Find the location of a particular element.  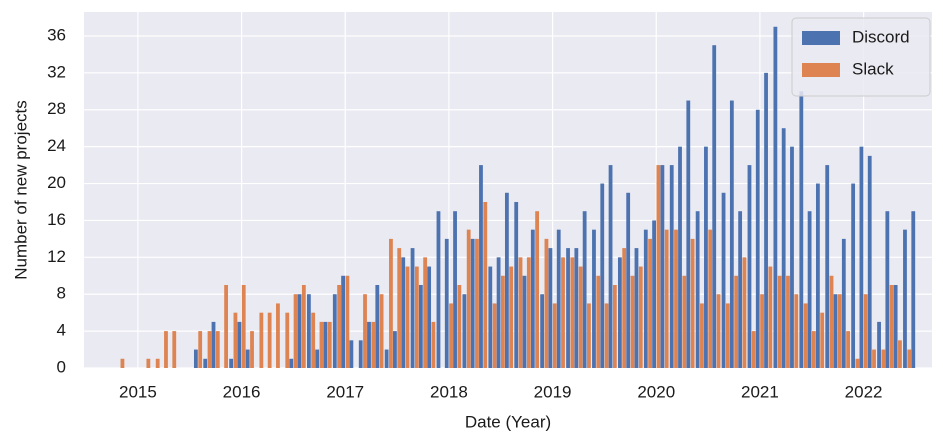

y-tick-label: 32 is located at coordinates (56, 71).